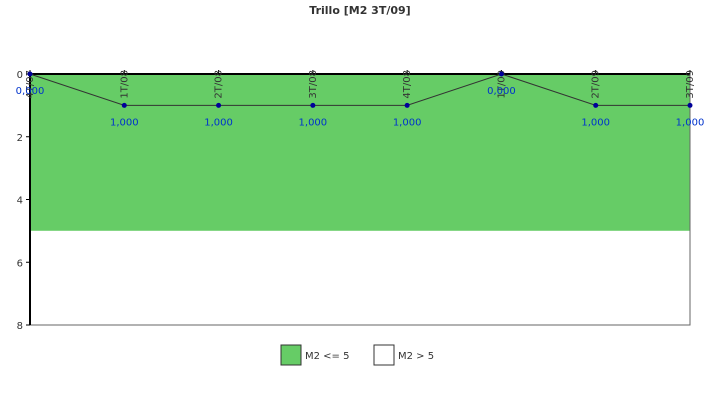  Describe the element at coordinates (327, 356) in the screenshot. I see `legend-label: M2 <= 5` at that location.